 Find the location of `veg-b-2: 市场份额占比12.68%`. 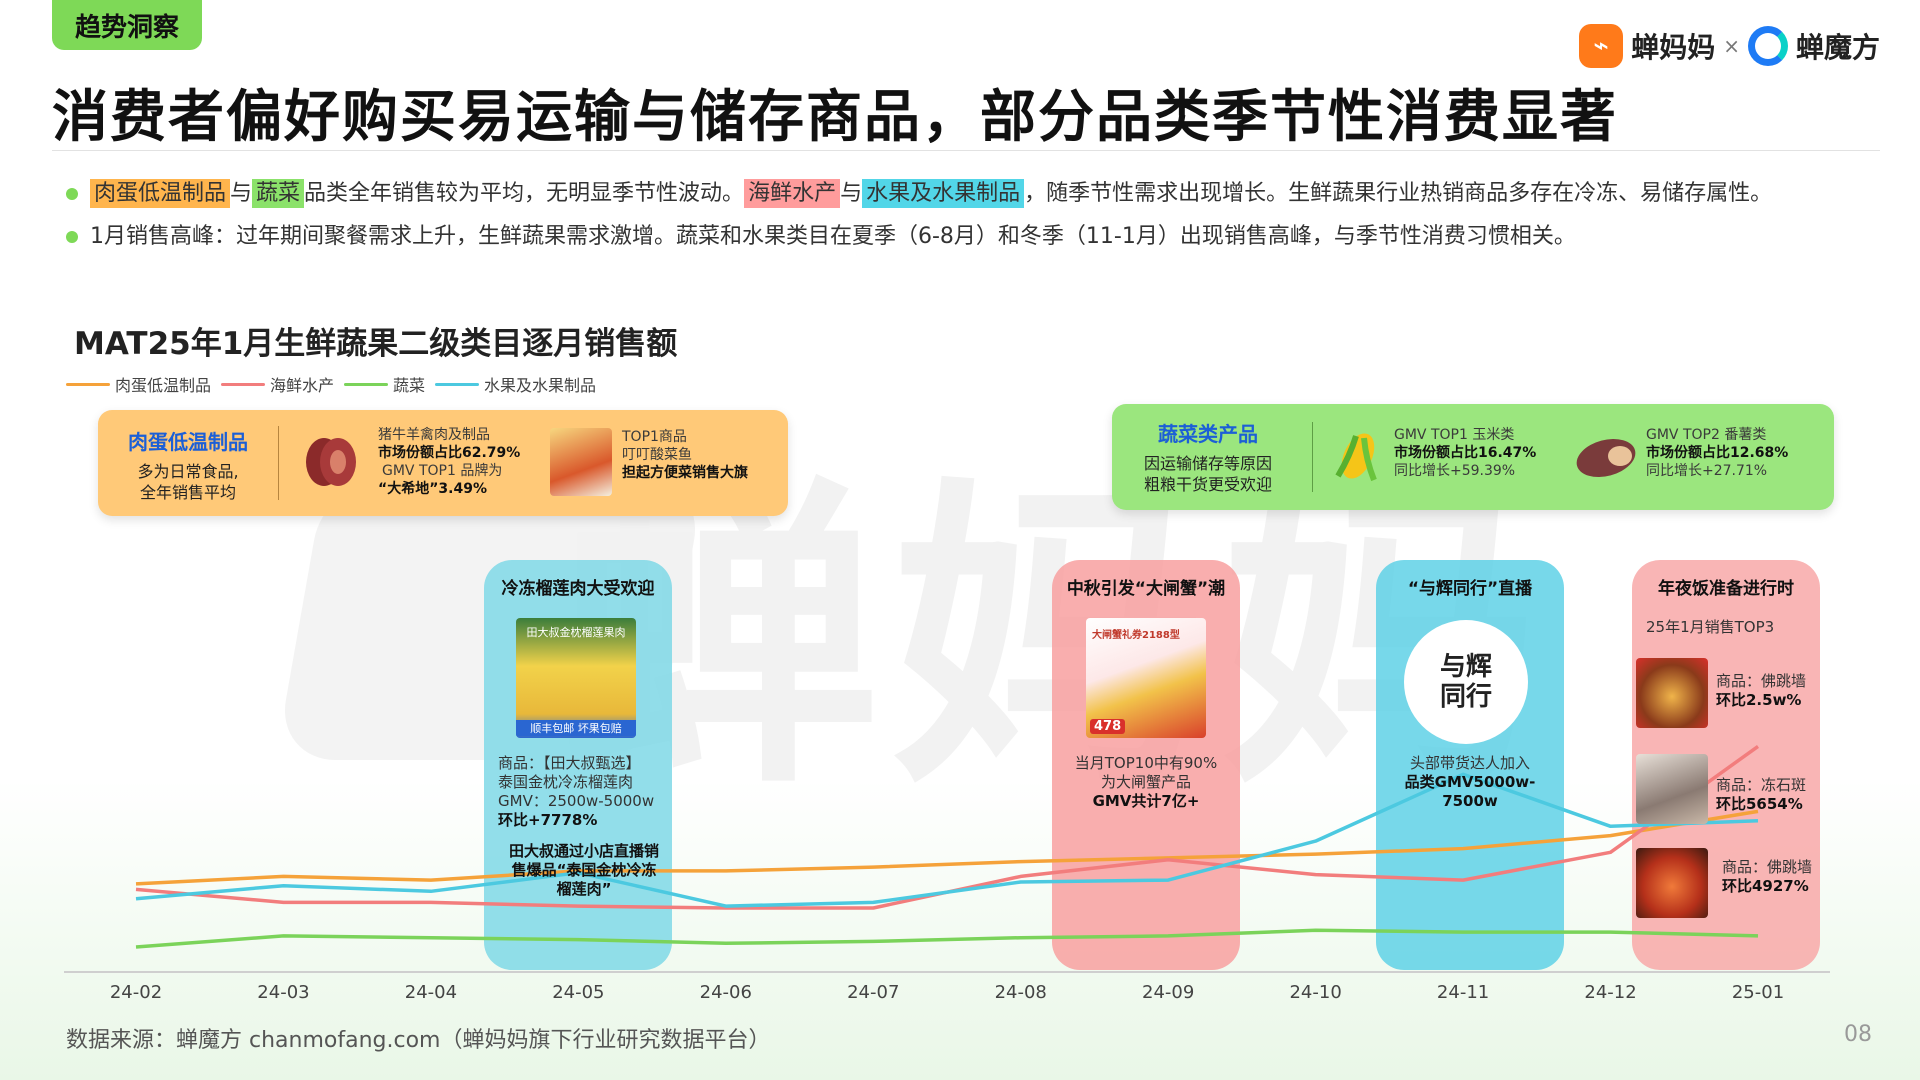

veg-b-2: 市场份额占比12.68% is located at coordinates (1717, 453).